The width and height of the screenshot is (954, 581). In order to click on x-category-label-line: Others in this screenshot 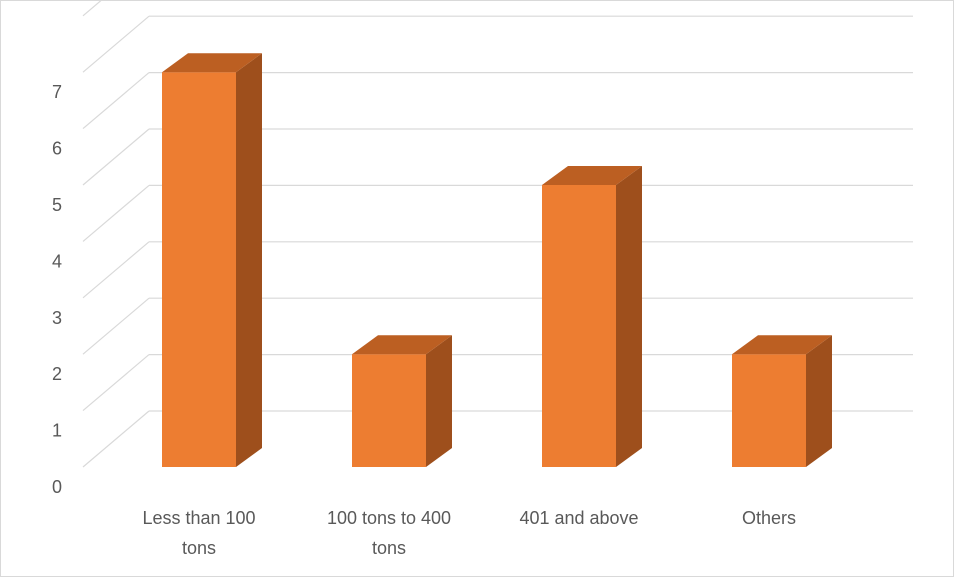, I will do `click(769, 518)`.